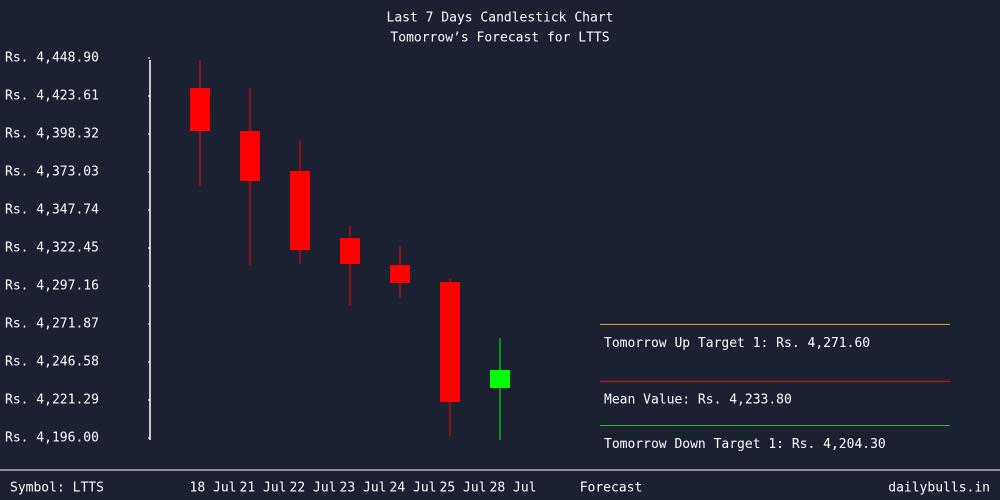  Describe the element at coordinates (52, 210) in the screenshot. I see `y-tick-label: Rs. 4,347.74` at that location.